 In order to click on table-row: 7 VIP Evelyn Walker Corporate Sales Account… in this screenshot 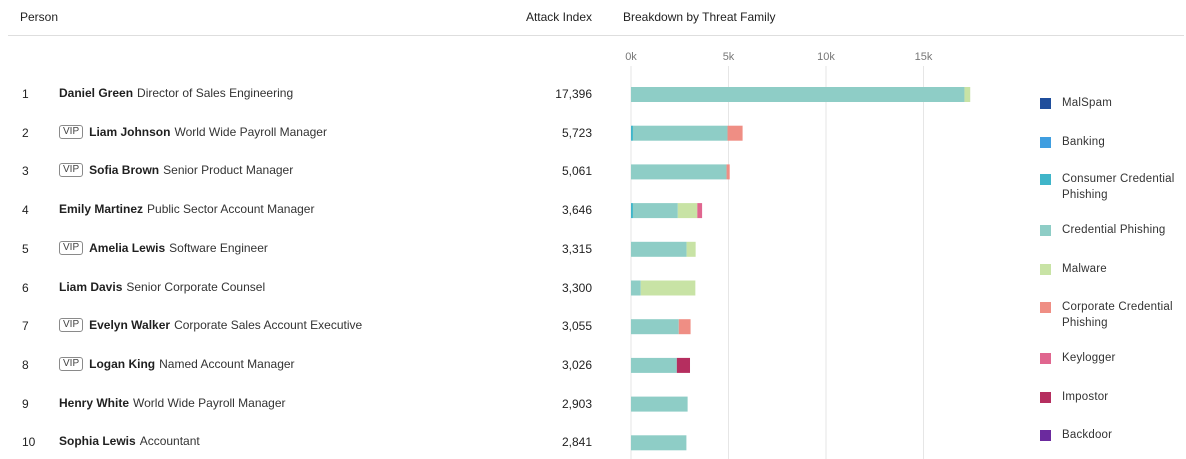, I will do `click(300, 327)`.